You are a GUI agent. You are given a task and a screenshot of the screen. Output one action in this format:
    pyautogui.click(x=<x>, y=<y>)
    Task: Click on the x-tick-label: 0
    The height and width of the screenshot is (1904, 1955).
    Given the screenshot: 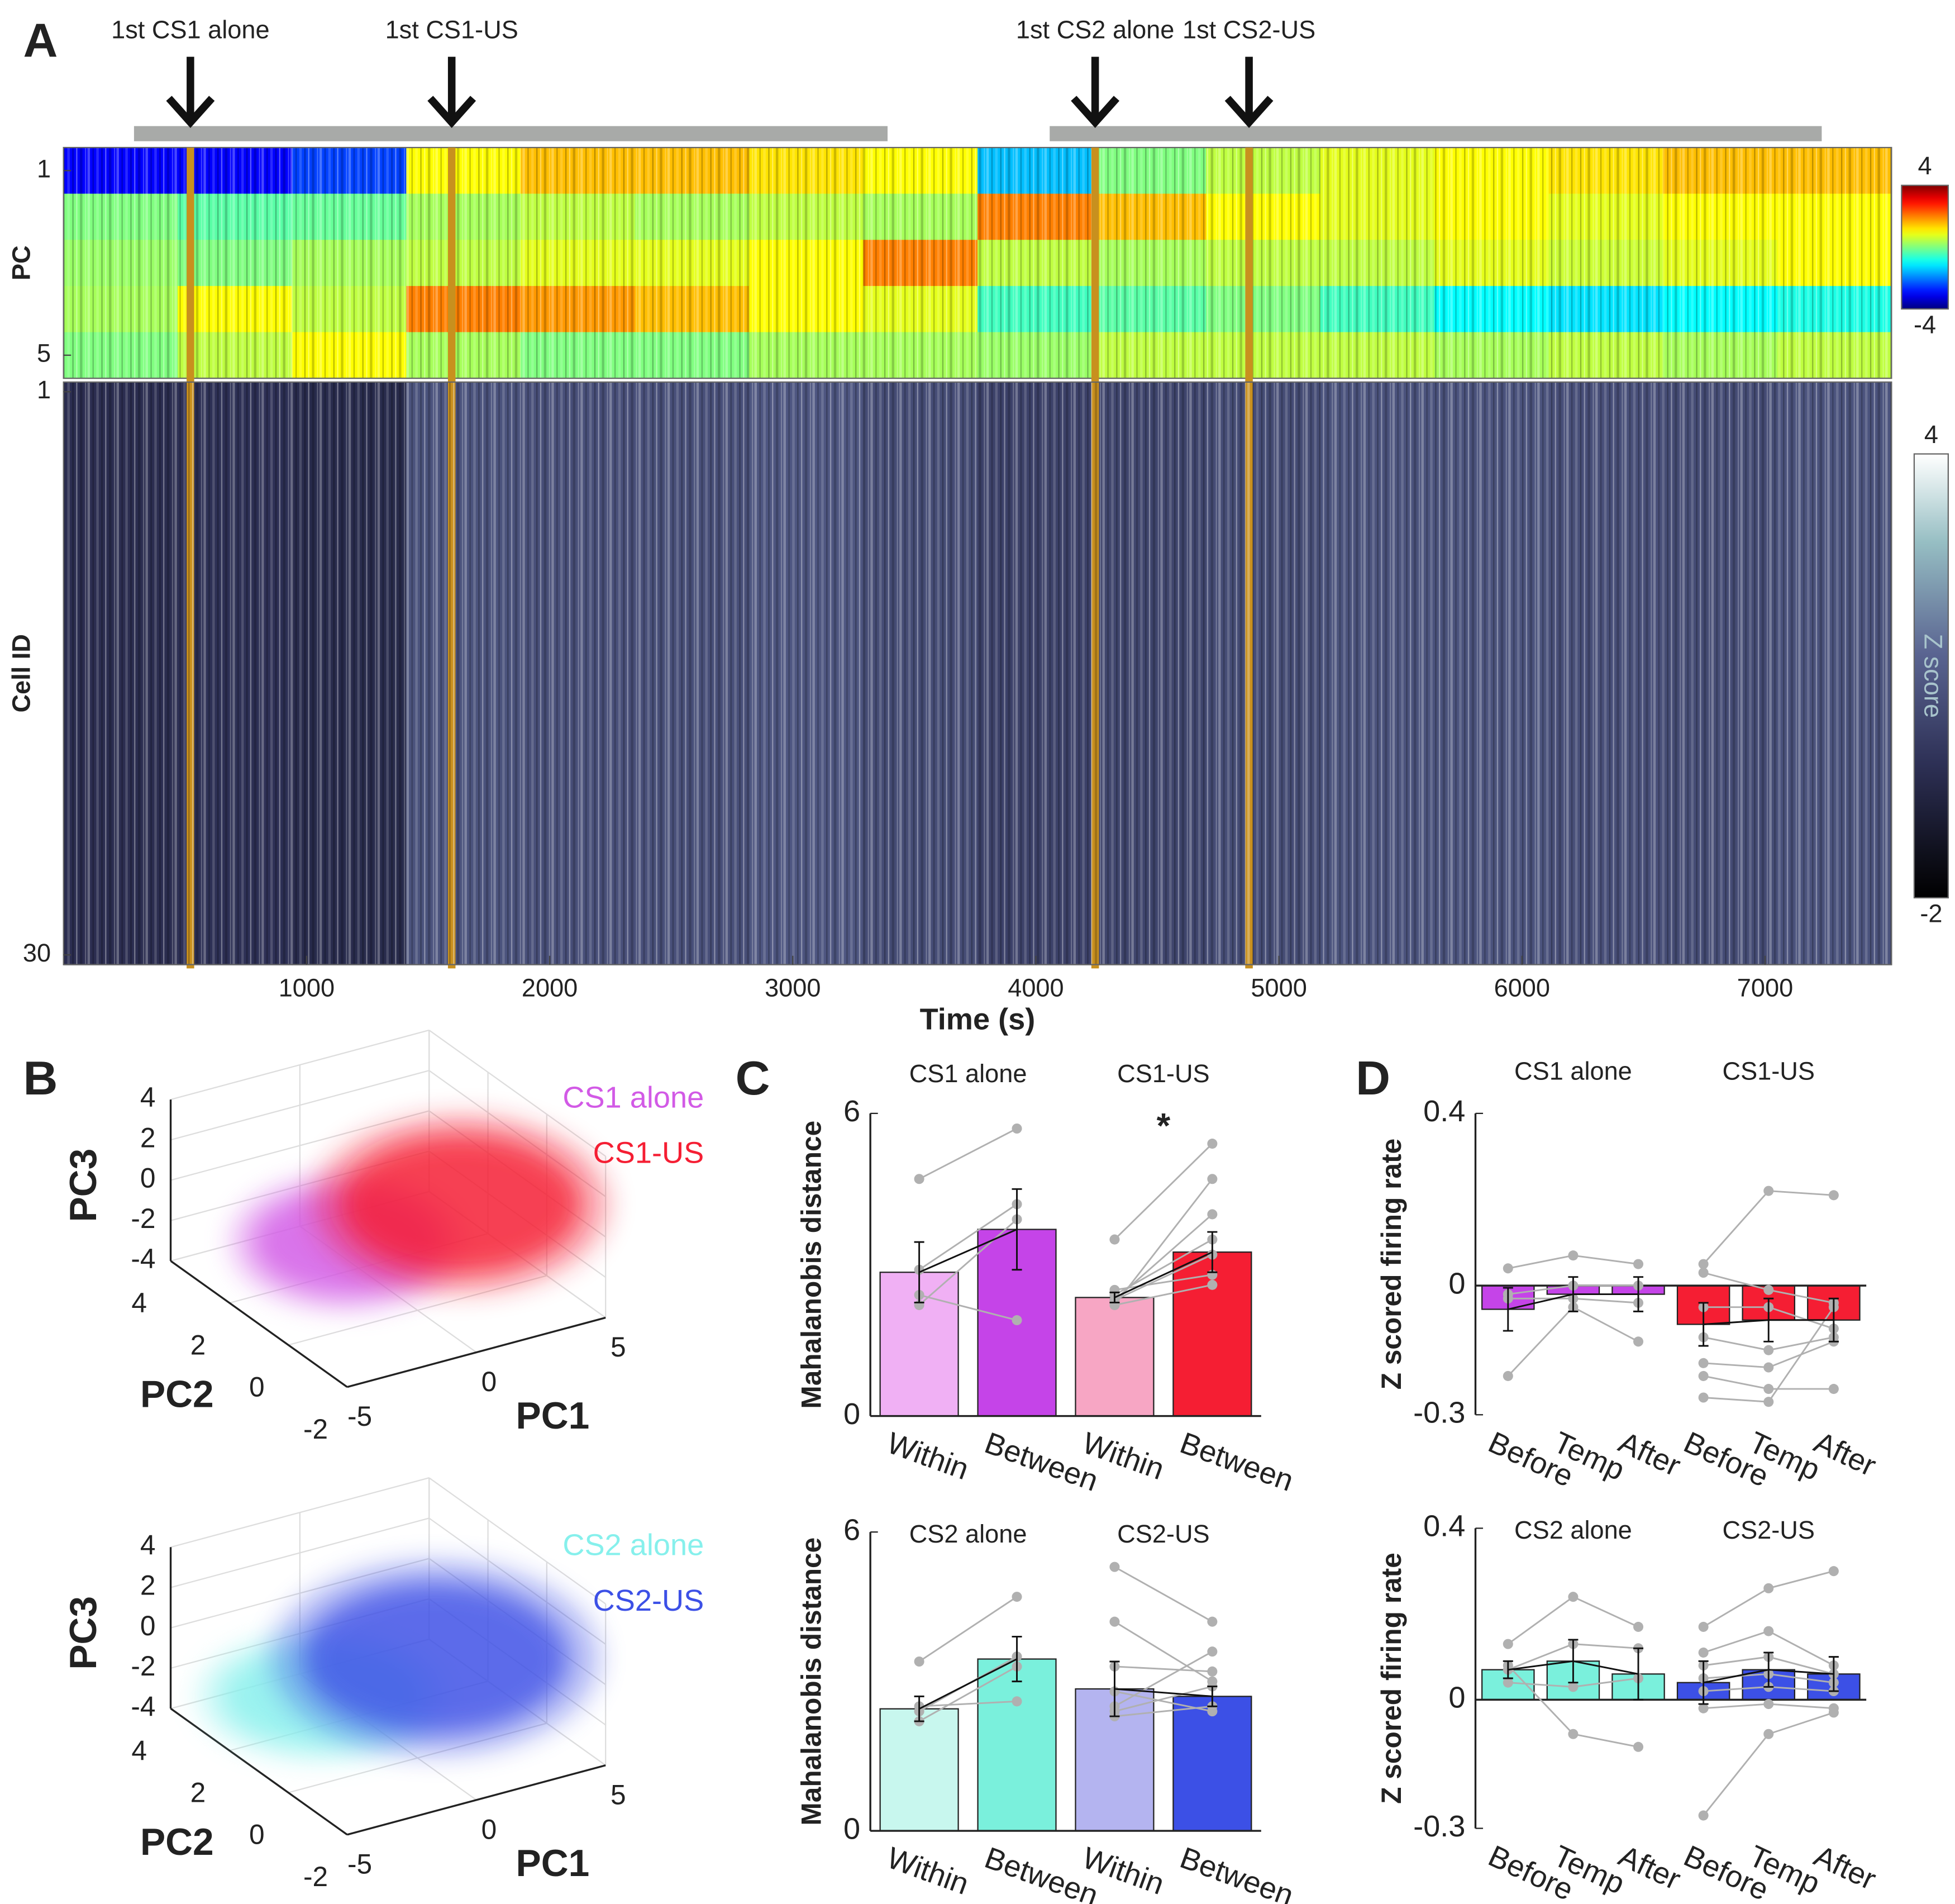 What is the action you would take?
    pyautogui.click(x=489, y=1381)
    